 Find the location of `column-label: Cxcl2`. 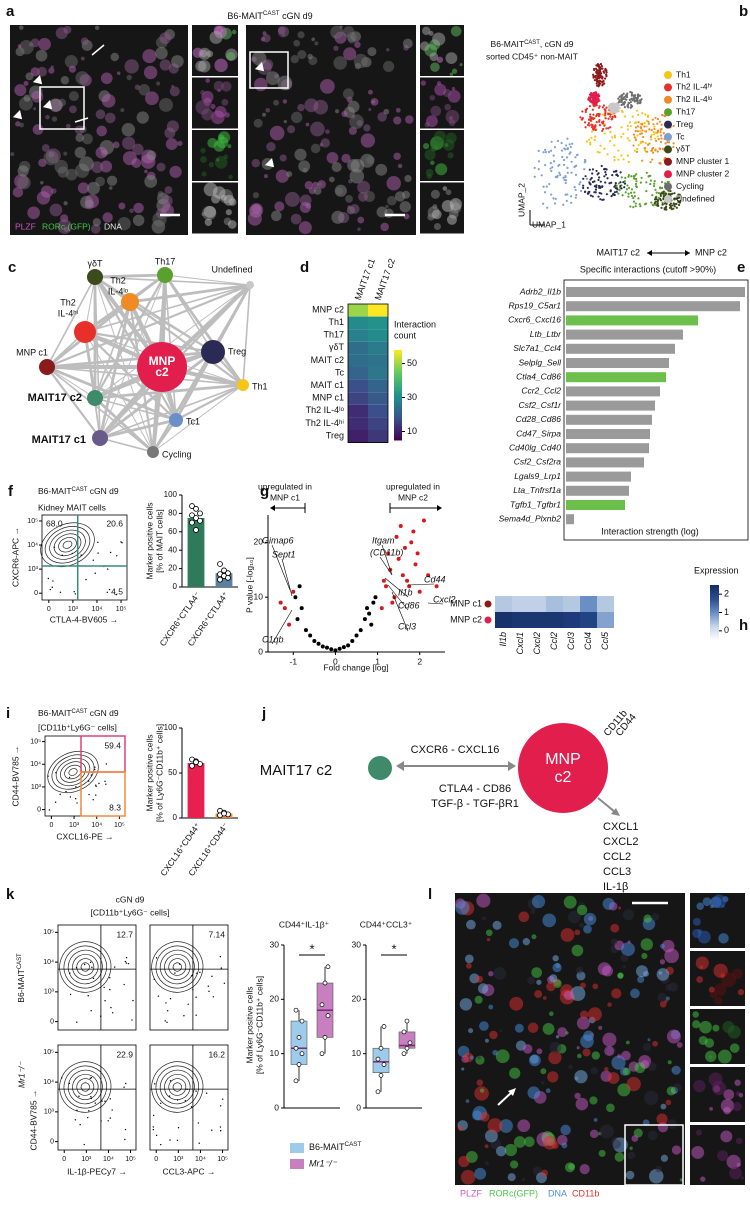

column-label: Cxcl2 is located at coordinates (537, 643).